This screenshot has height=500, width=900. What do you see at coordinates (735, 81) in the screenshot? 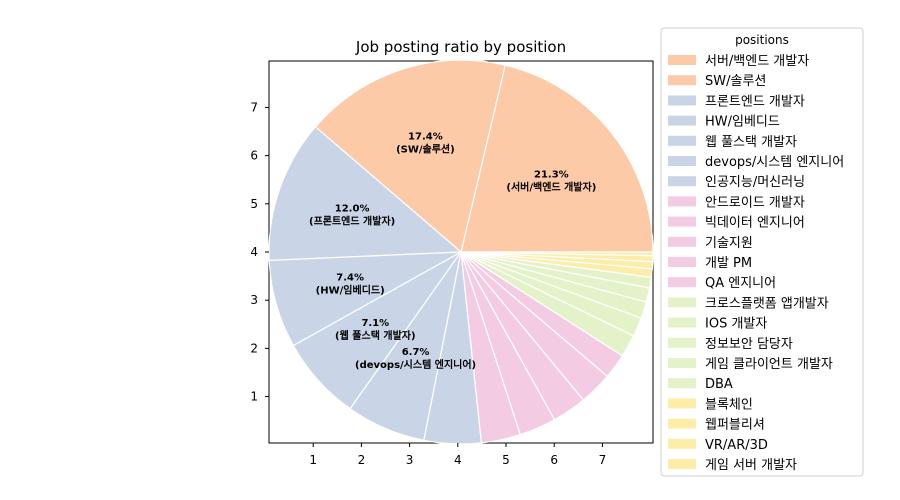
I see `legend-label-1: SW/솔루션` at bounding box center [735, 81].